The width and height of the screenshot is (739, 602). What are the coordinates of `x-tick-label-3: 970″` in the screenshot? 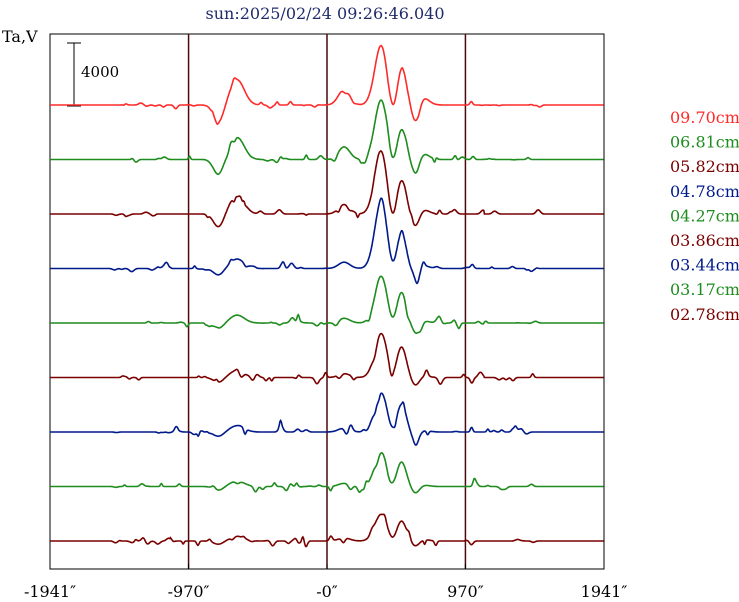 It's located at (465, 591).